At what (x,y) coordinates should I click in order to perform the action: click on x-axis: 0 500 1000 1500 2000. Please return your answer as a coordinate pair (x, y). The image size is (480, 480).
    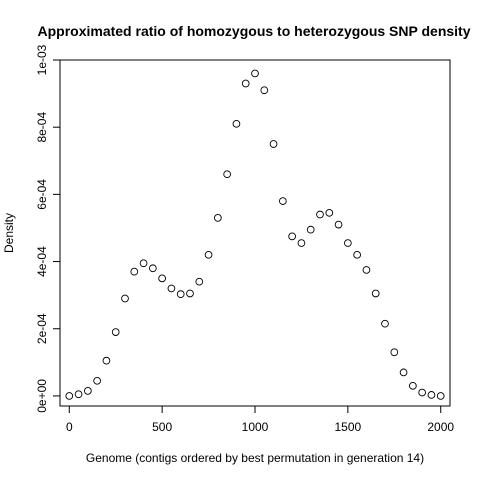
    Looking at the image, I should click on (260, 419).